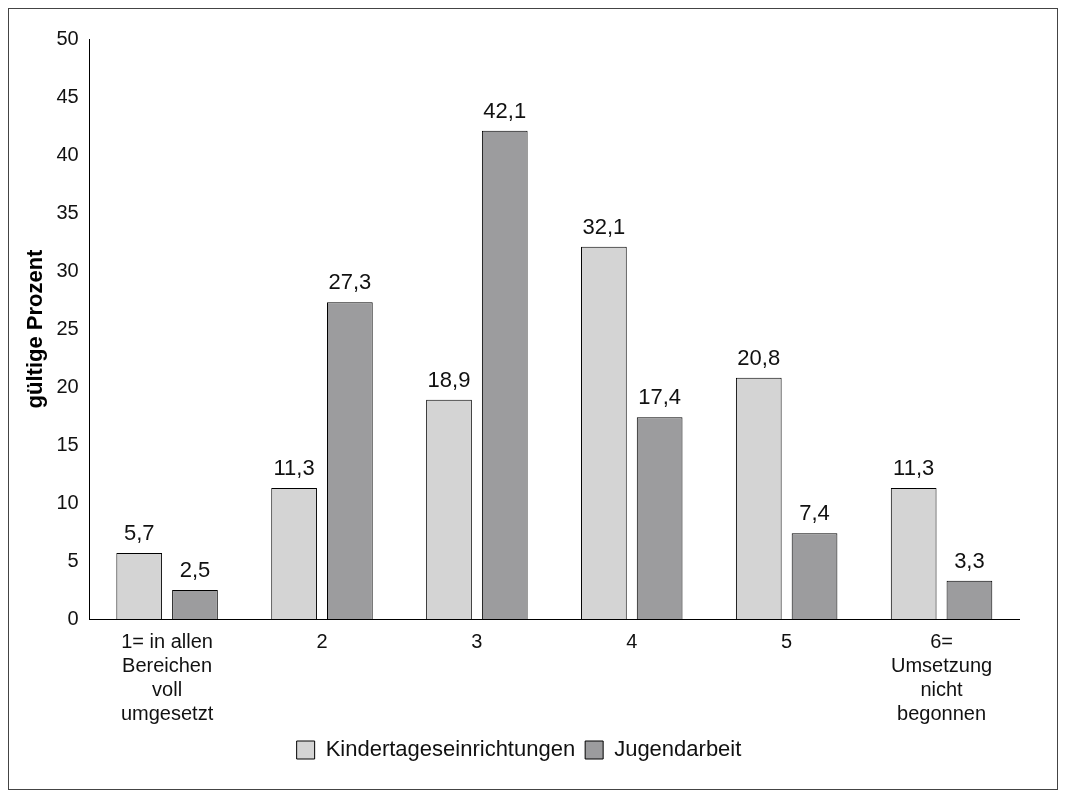 This screenshot has height=798, width=1066. What do you see at coordinates (67, 501) in the screenshot?
I see `y-tick-label: 10` at bounding box center [67, 501].